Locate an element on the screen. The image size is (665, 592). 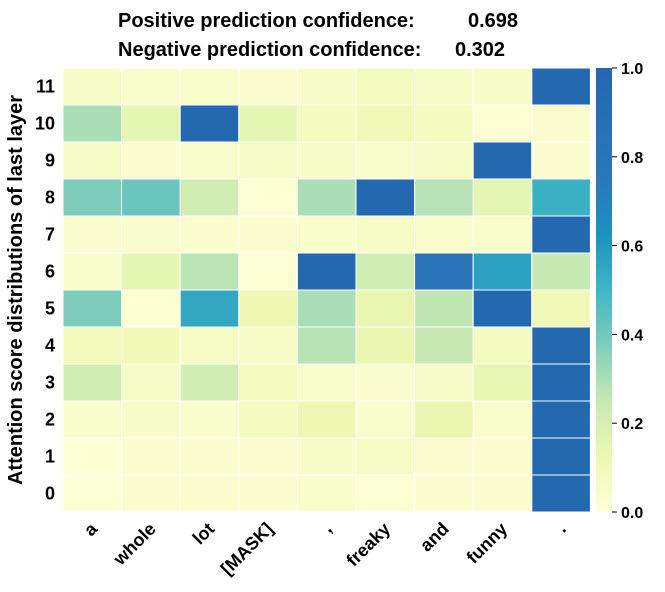
y-tick-label: 7 is located at coordinates (50, 235).